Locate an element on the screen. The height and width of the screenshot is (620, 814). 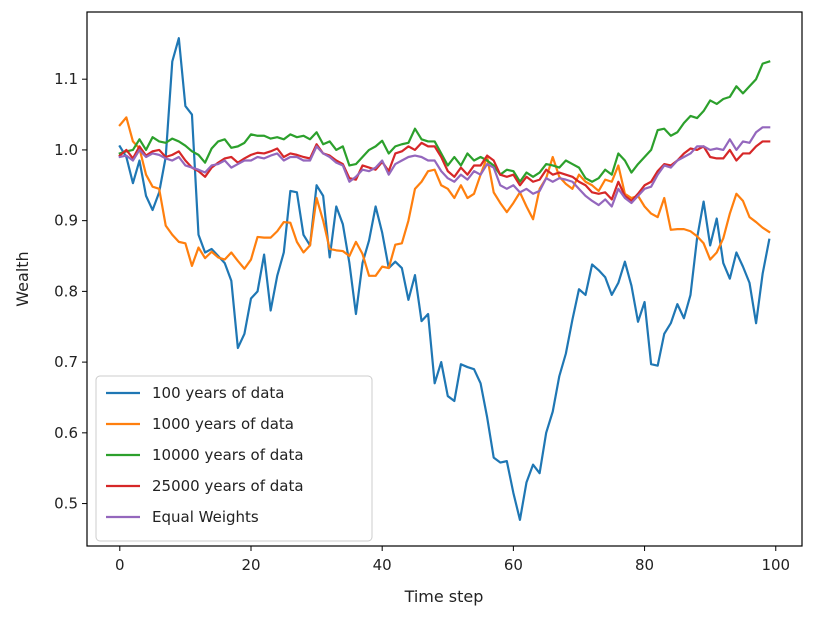
y-axis-label: Wealth is located at coordinates (22, 278).